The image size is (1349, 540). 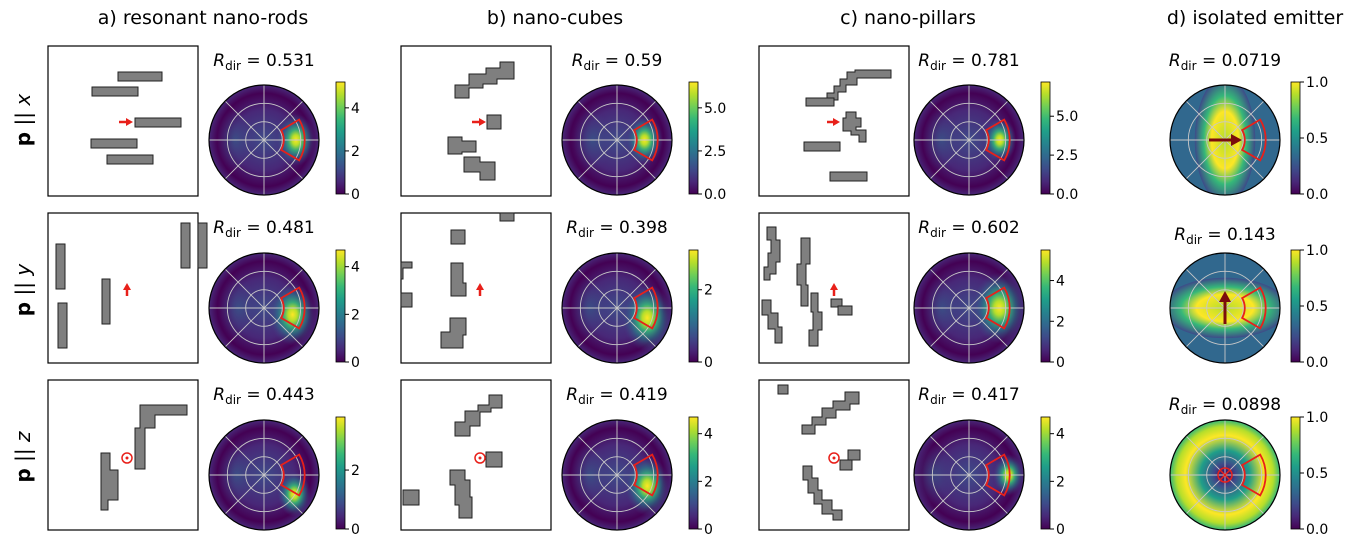 I want to click on polar-plot-b-x: Rdir = 0.59 0.0 2.5 5.0, so click(x=643, y=127).